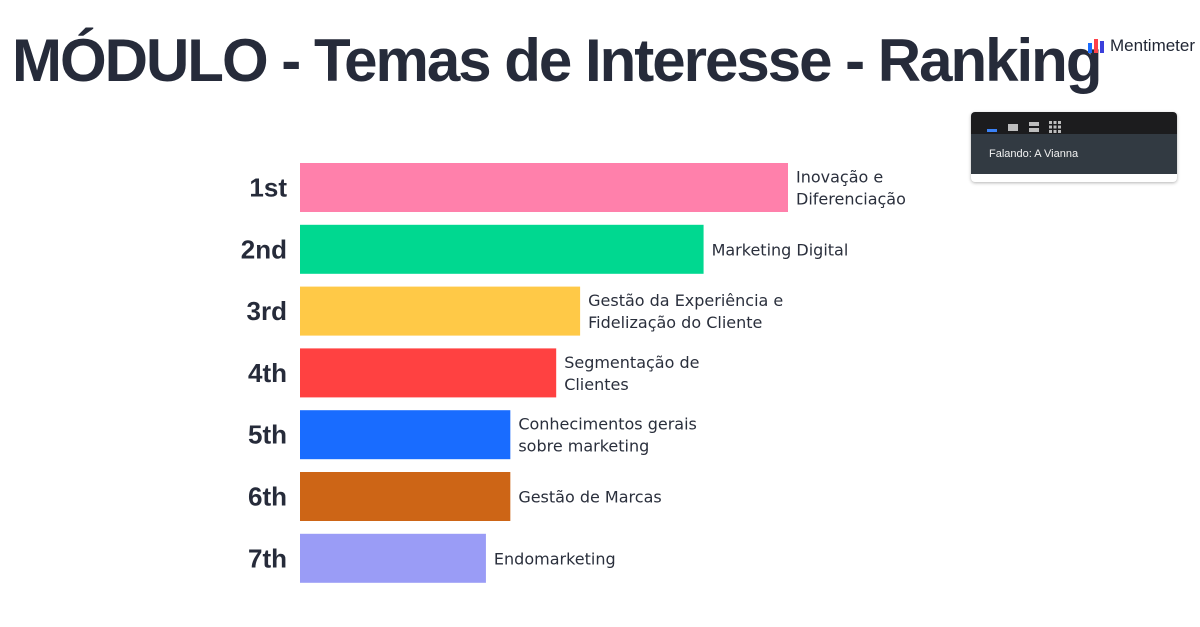  What do you see at coordinates (583, 446) in the screenshot?
I see `bar-label-line: sobre marketing` at bounding box center [583, 446].